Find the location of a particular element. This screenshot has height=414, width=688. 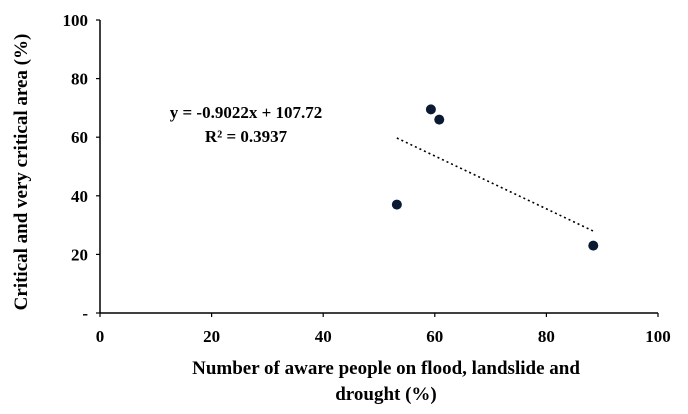

y-axis-ticks: - 20 40 60 80 100 is located at coordinates (81, 167).